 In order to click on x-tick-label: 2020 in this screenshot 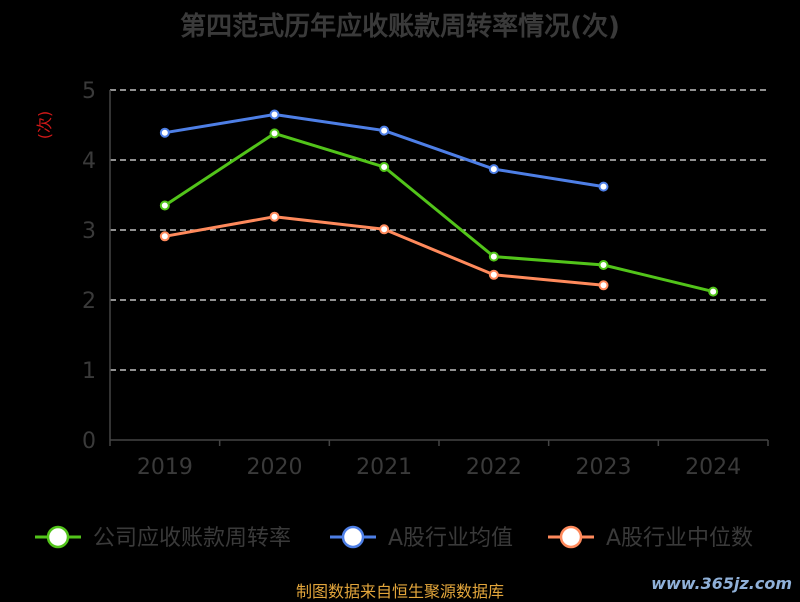, I will do `click(275, 467)`.